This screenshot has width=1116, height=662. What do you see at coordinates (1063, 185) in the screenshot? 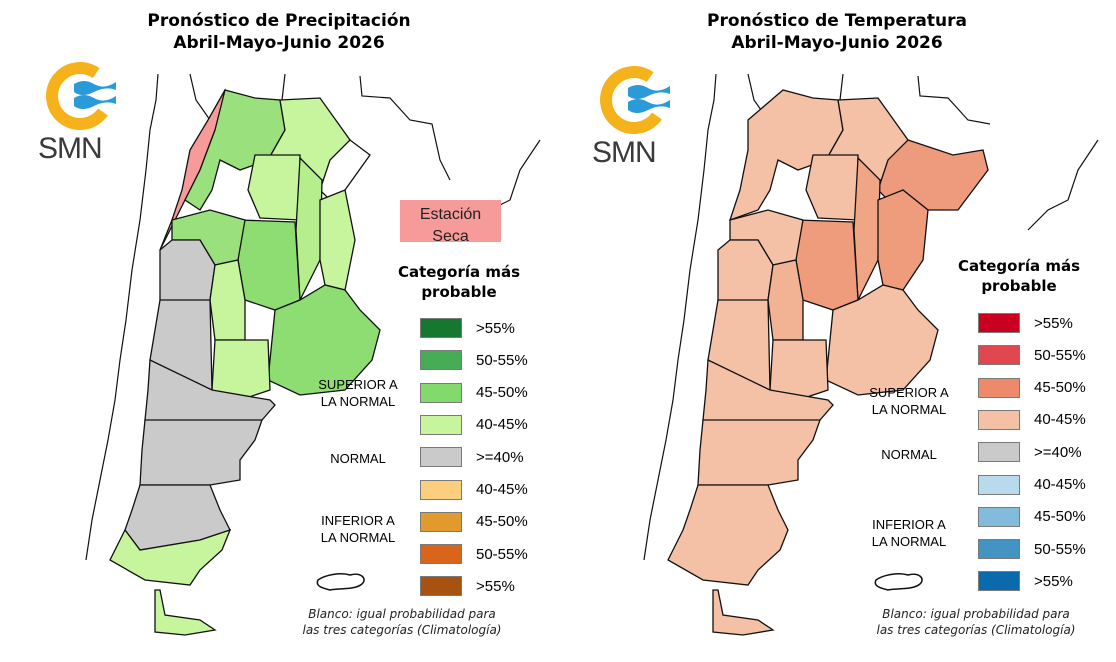
I see `brazil-coast` at bounding box center [1063, 185].